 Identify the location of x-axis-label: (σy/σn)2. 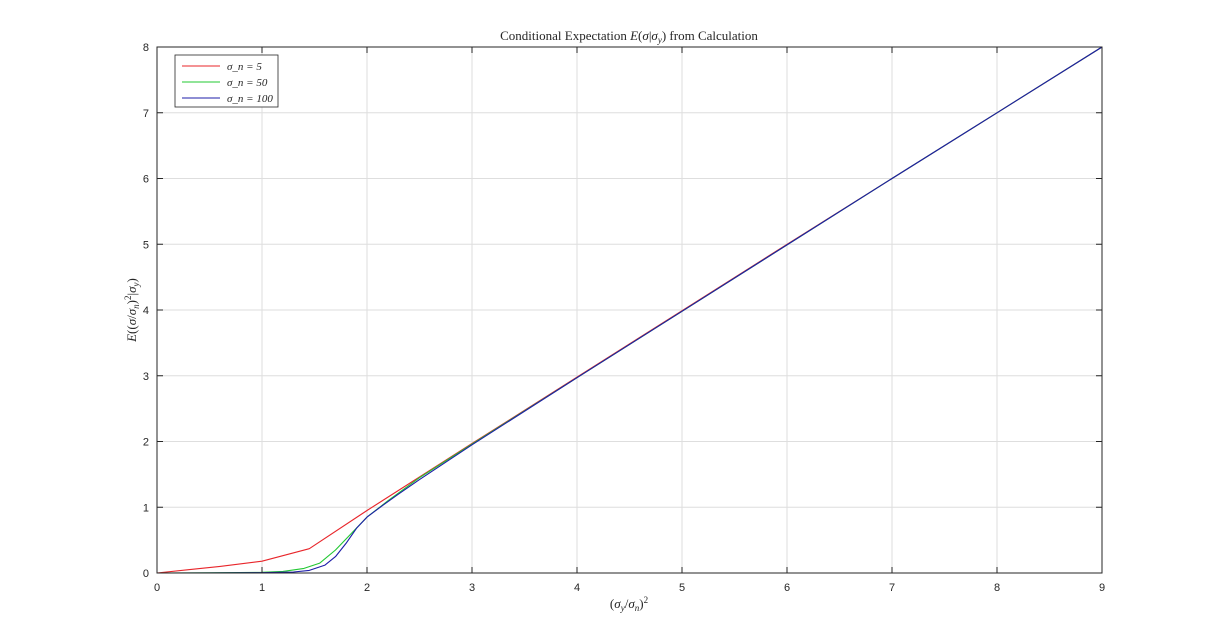
(629, 604).